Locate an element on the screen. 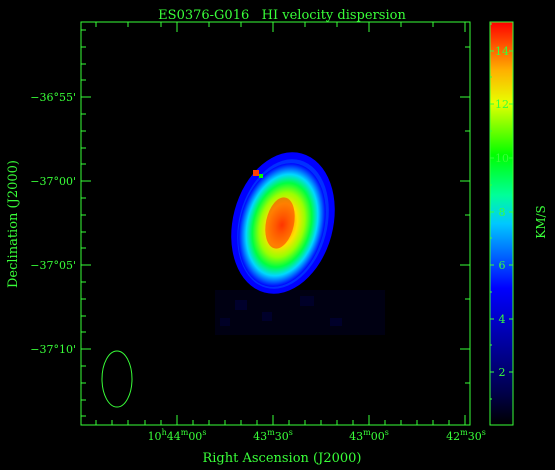 Image resolution: width=555 pixels, height=470 pixels. colorbar-ticks is located at coordinates (501, 211).